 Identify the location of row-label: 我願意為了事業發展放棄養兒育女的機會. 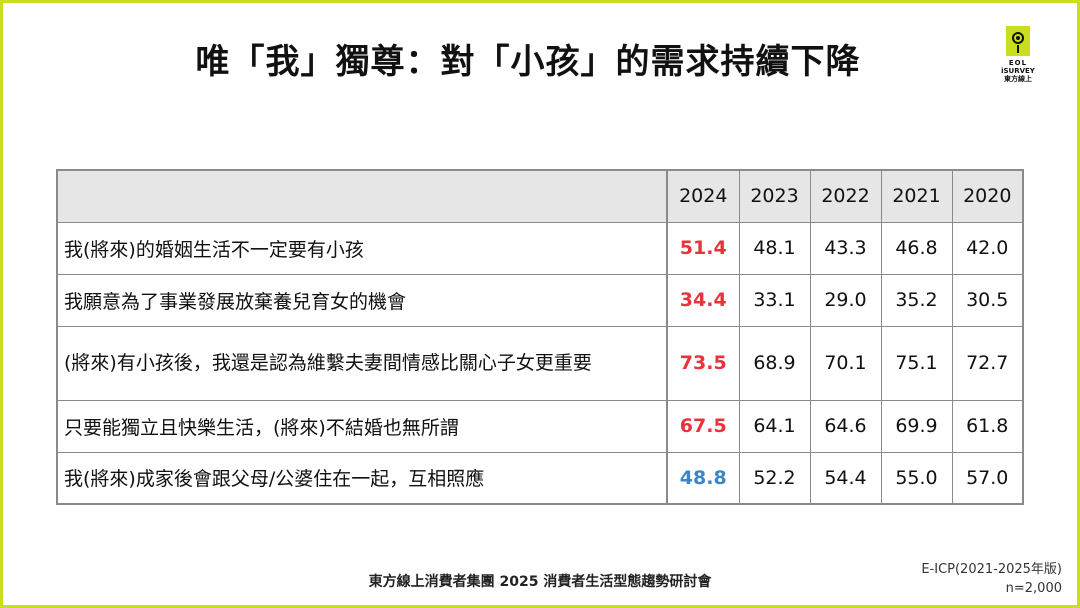
(362, 300).